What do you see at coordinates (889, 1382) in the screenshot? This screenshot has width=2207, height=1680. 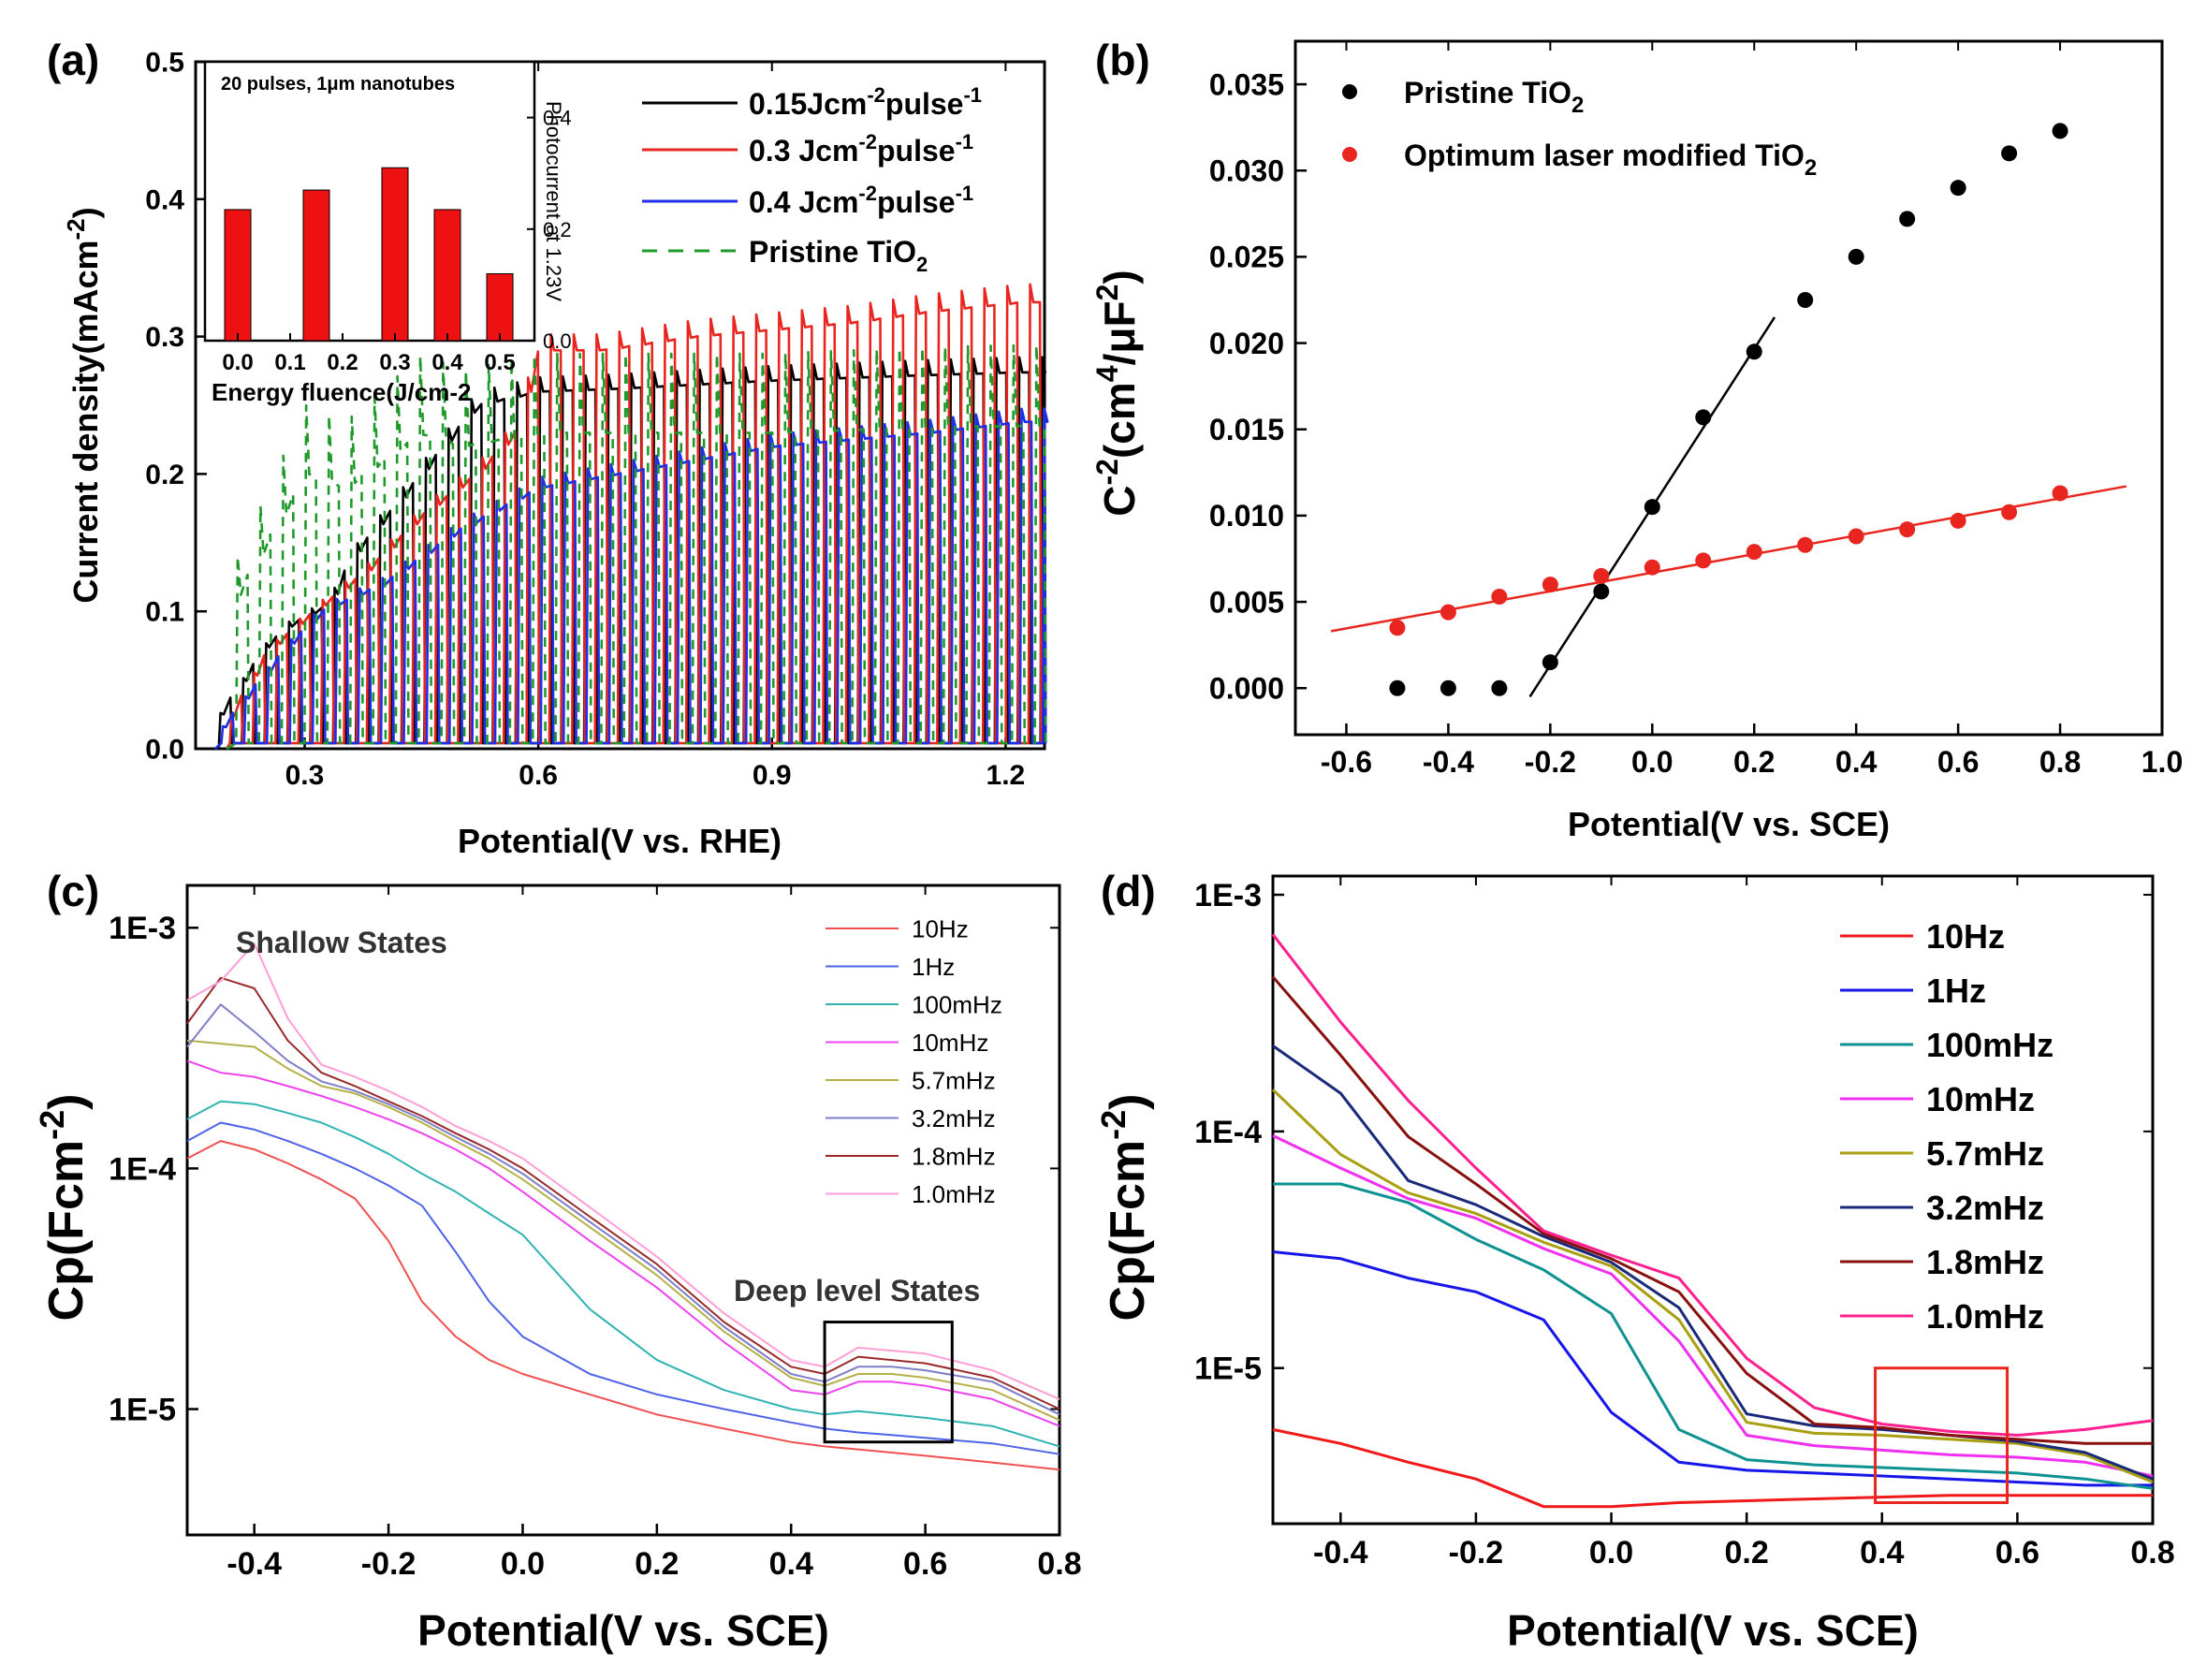 I see `highlight-box` at bounding box center [889, 1382].